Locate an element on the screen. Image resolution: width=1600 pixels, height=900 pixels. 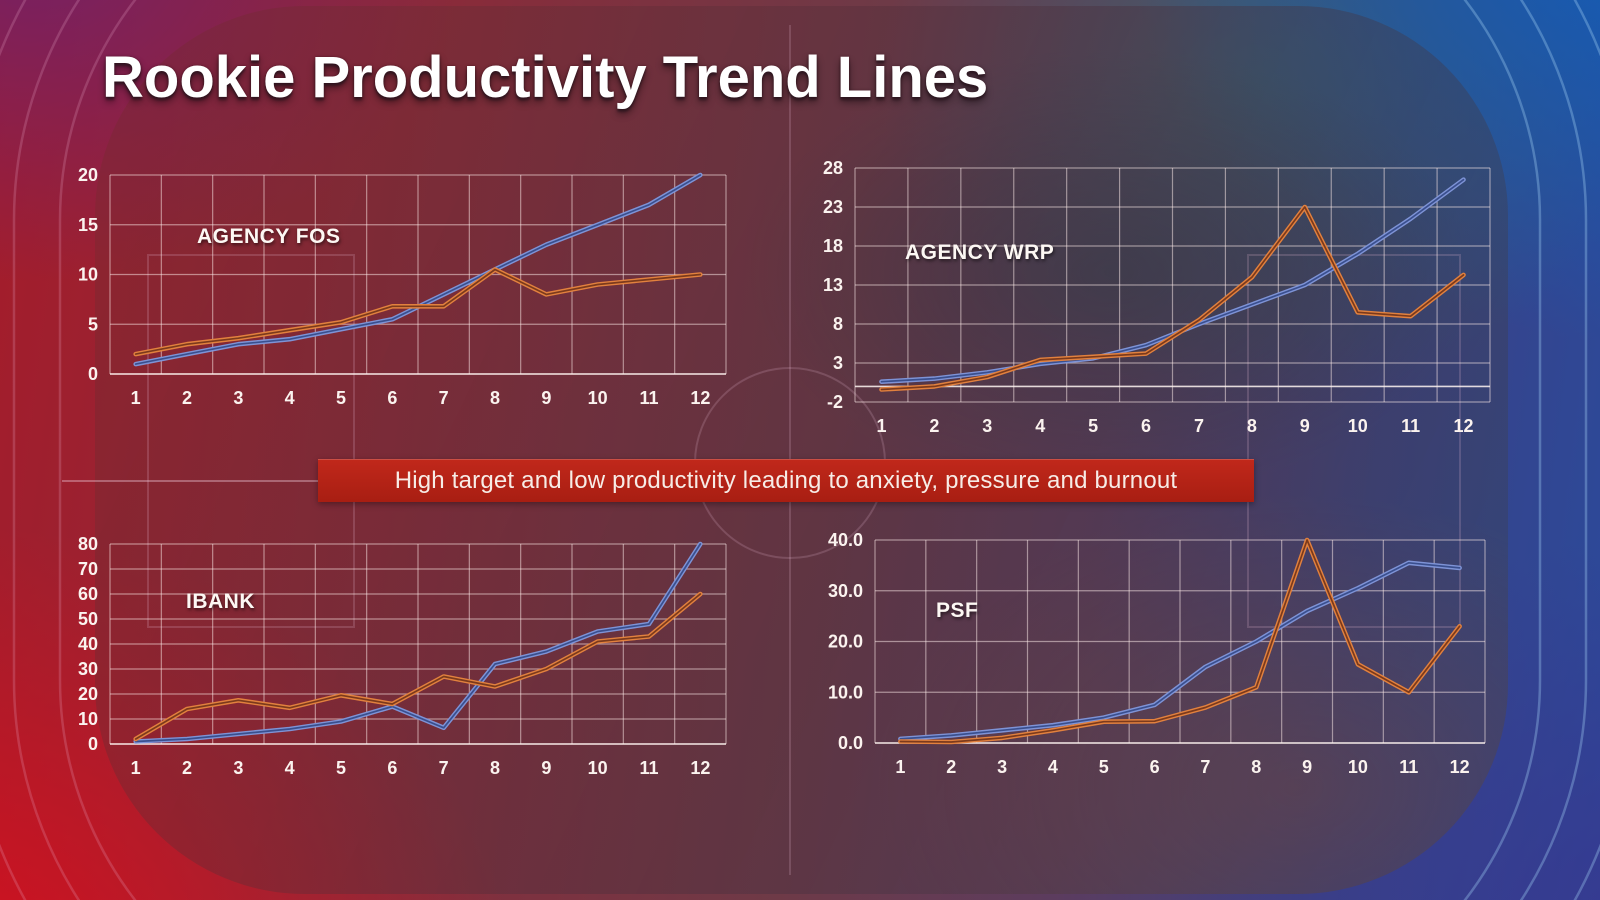
chart-psf: 0.0 10.0 20.0 30.0 40.0 1 2 3 4 5 6 7 8 9 10 11 12 is located at coordinates (1153, 660).